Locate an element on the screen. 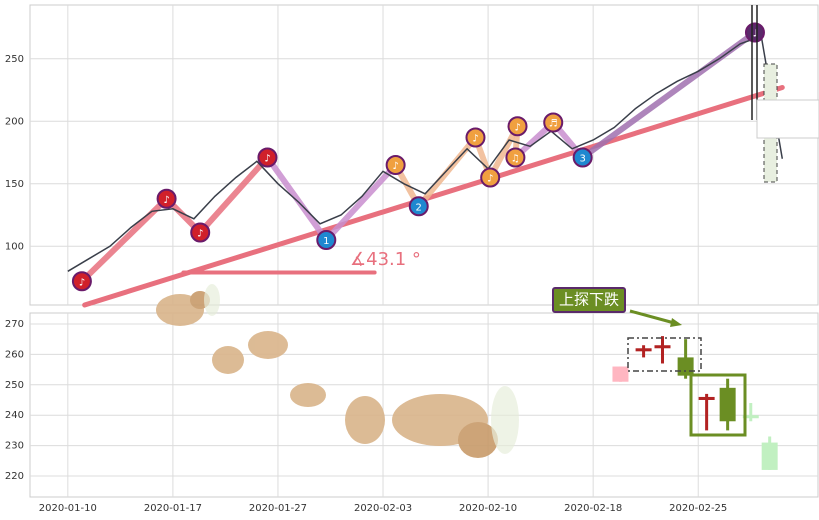 Image resolution: width=819 pixels, height=520 pixels. arrow-head is located at coordinates (676, 322).